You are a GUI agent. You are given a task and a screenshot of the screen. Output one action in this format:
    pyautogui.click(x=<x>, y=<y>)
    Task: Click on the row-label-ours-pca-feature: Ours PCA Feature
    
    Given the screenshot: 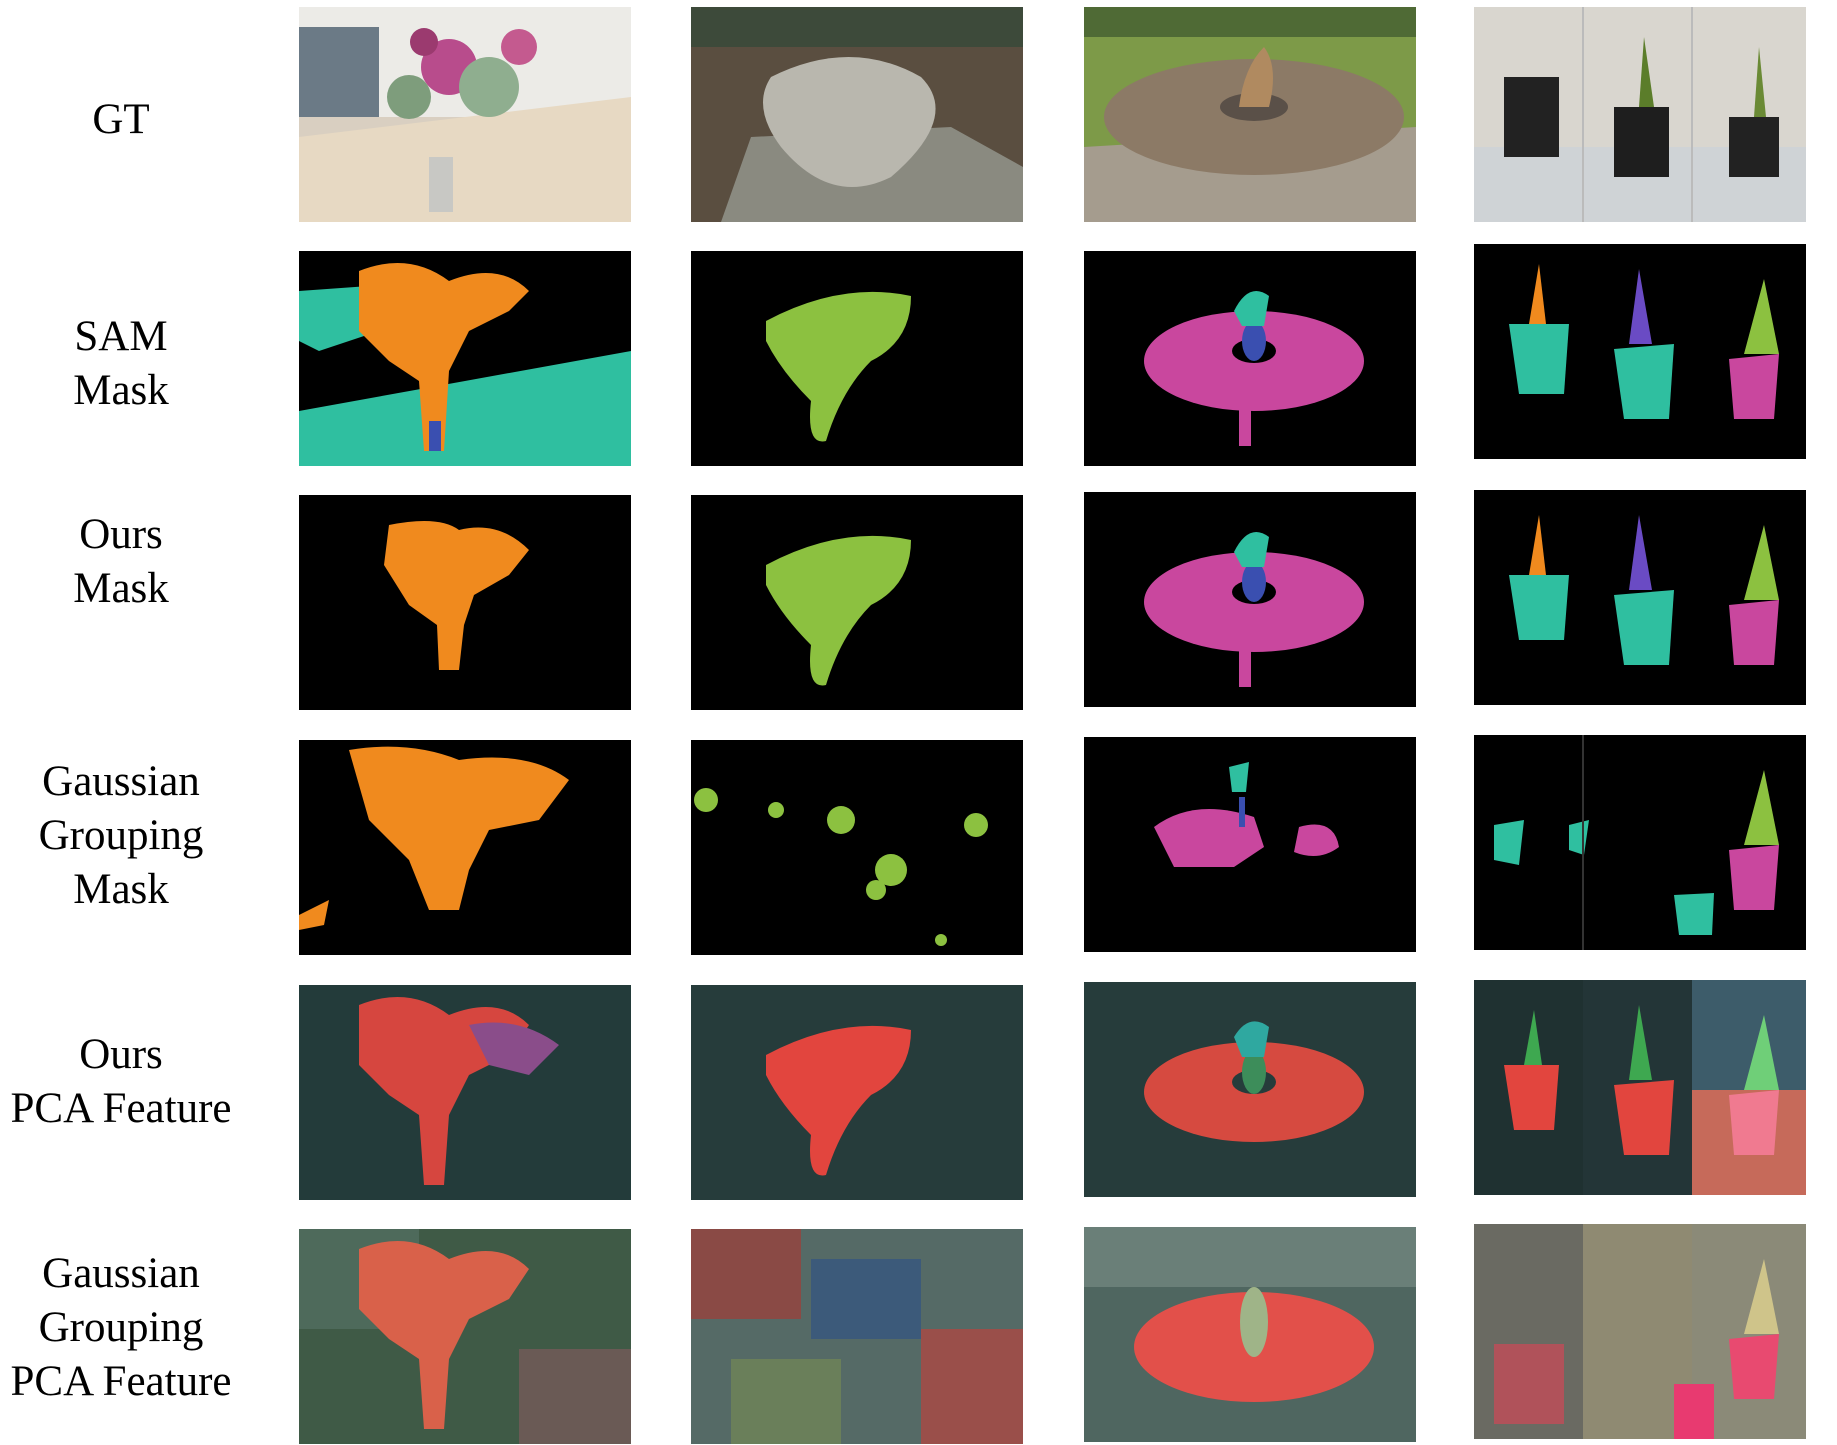 What is the action you would take?
    pyautogui.click(x=121, y=1081)
    